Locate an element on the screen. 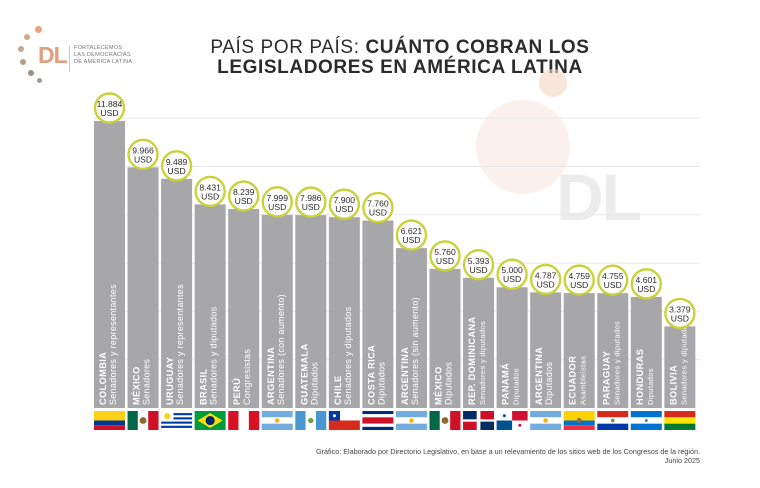  value-label: 7.986 is located at coordinates (311, 198).